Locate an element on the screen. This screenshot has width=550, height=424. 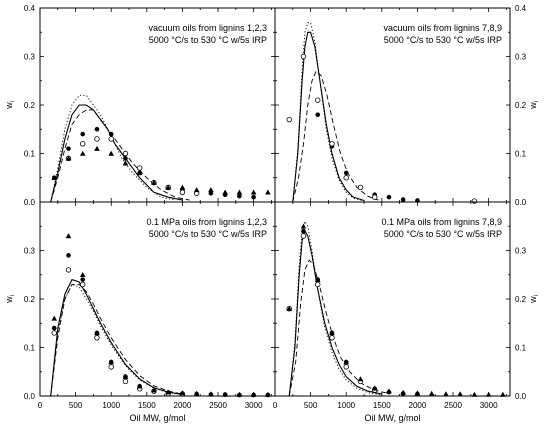
x-tick-label: 0 is located at coordinates (275, 405).